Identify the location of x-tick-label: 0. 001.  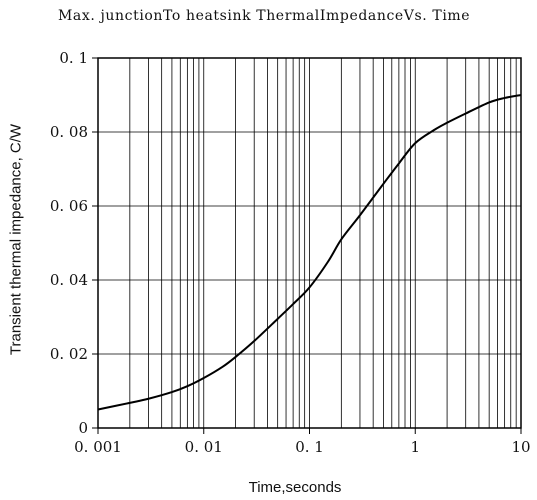
(98, 447).